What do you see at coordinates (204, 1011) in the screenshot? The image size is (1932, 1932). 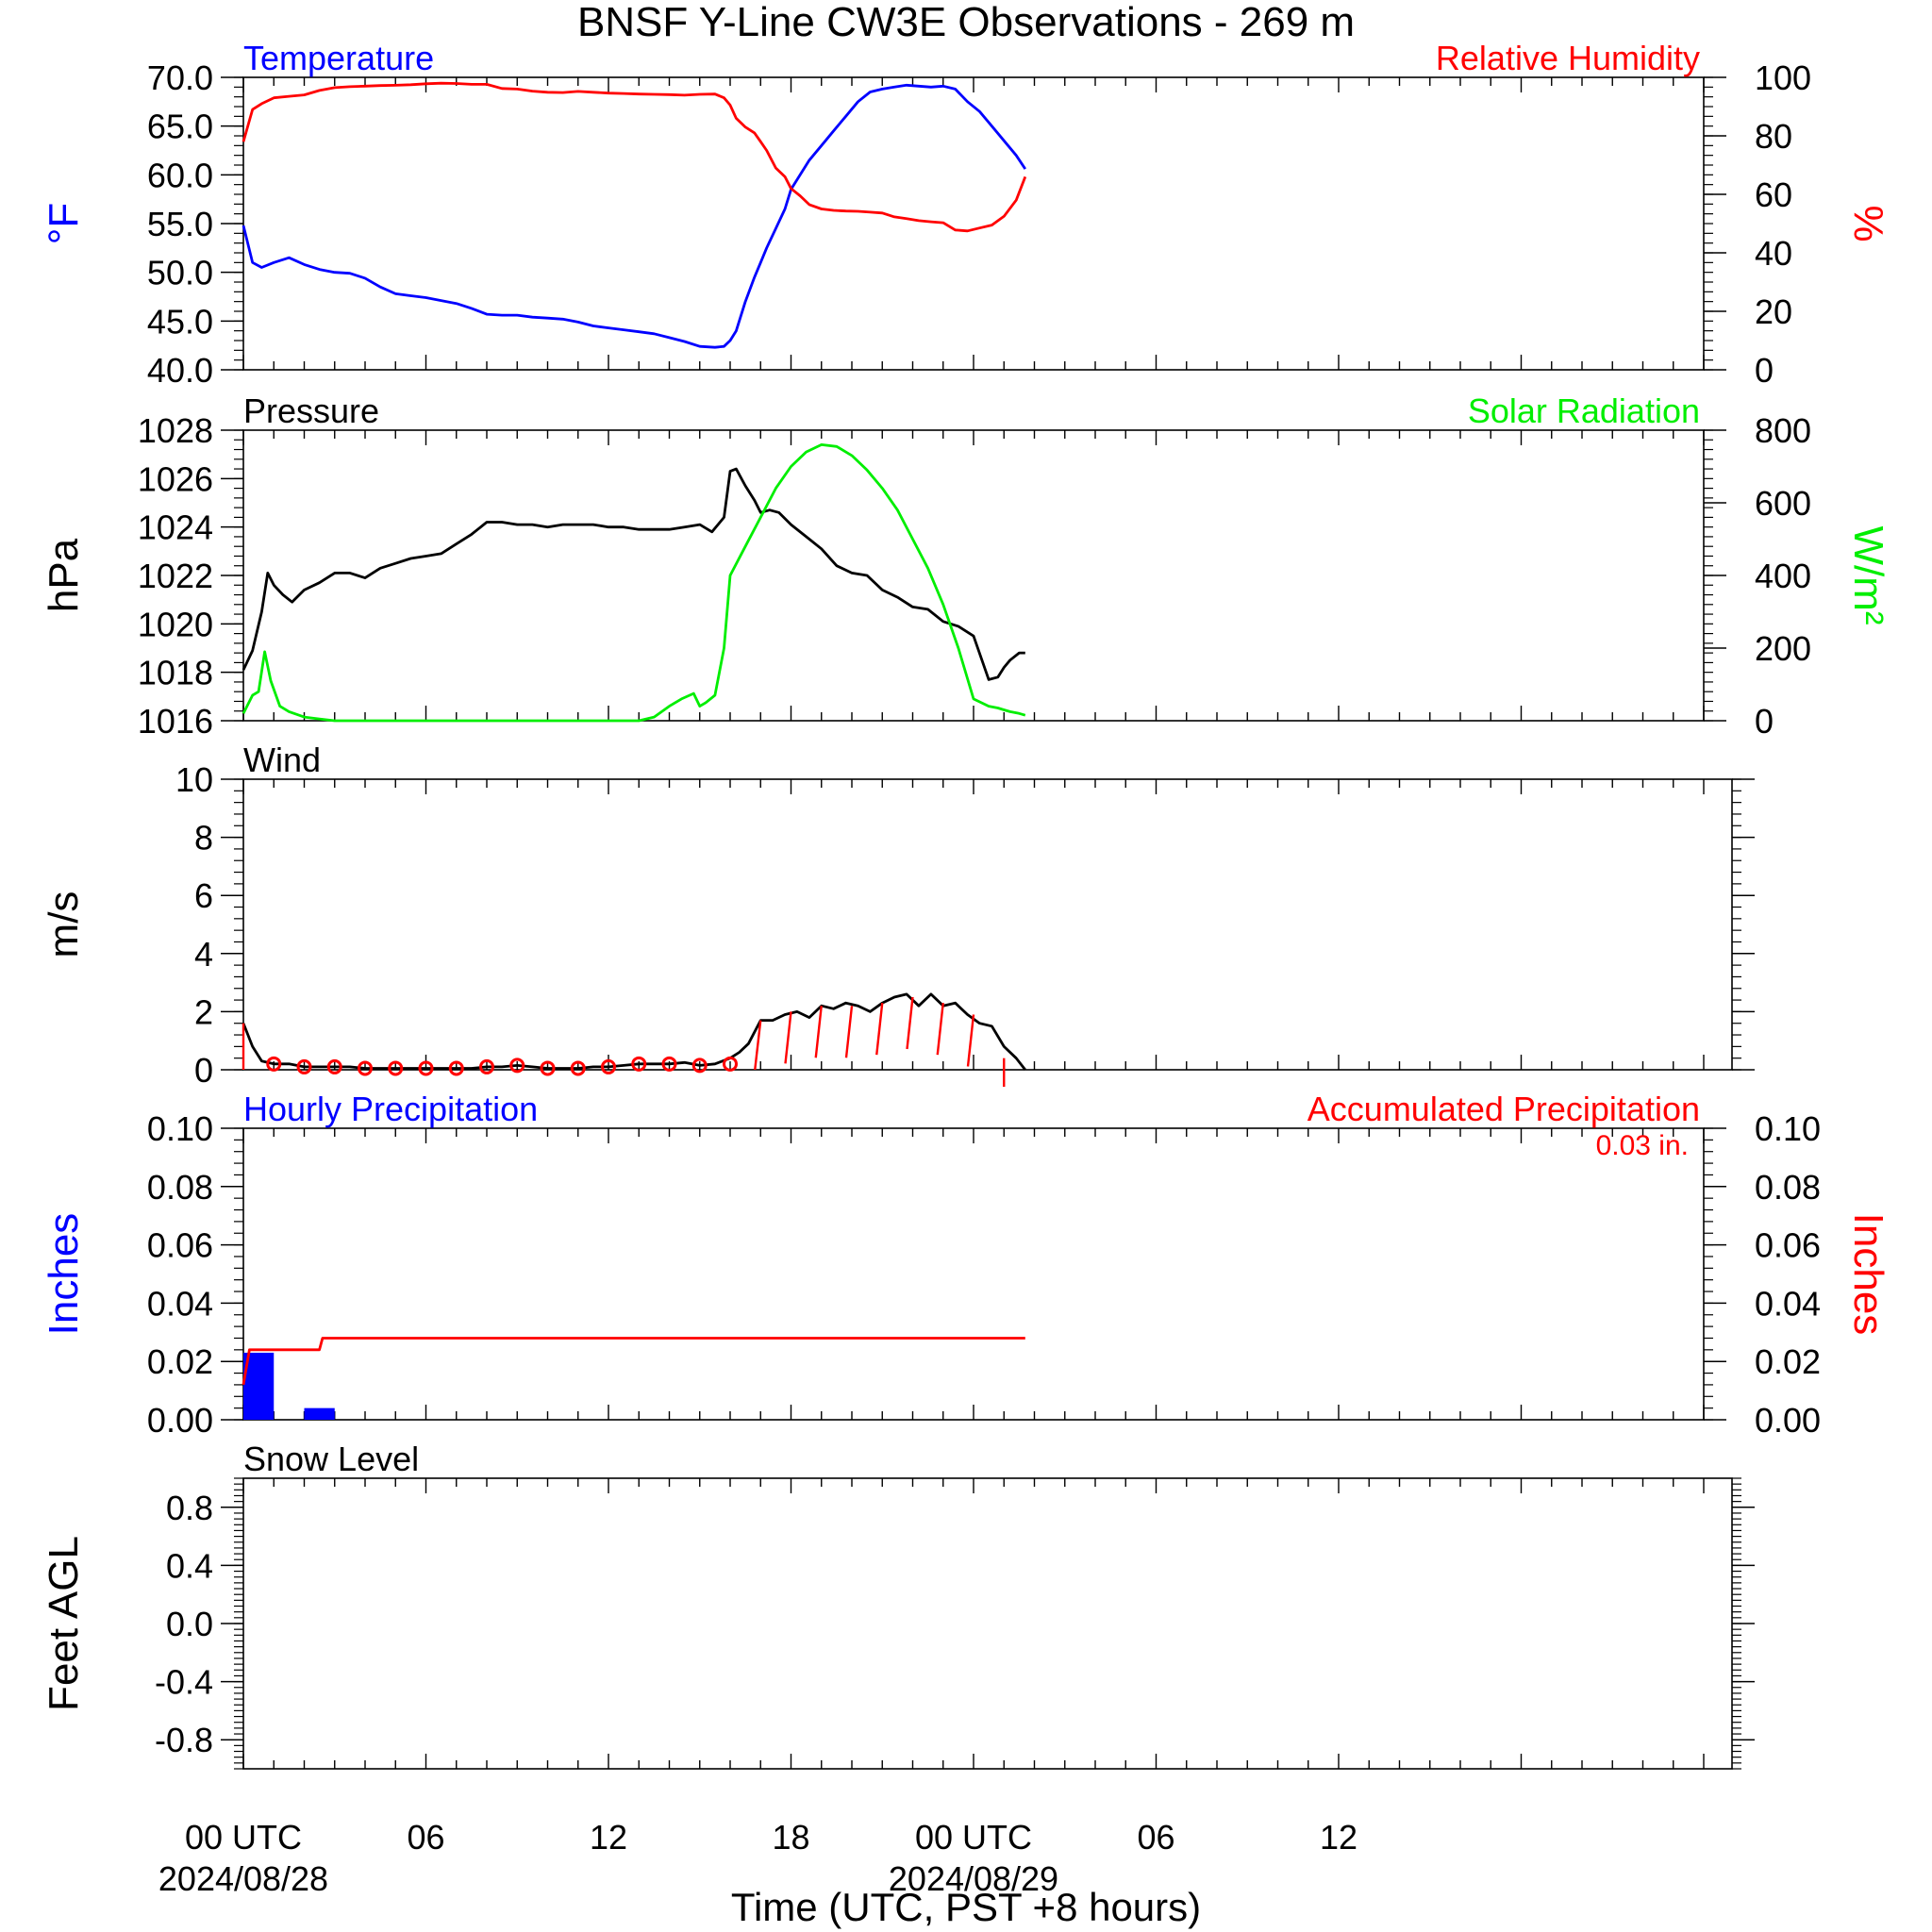 I see `y-tick-label-left: 2` at bounding box center [204, 1011].